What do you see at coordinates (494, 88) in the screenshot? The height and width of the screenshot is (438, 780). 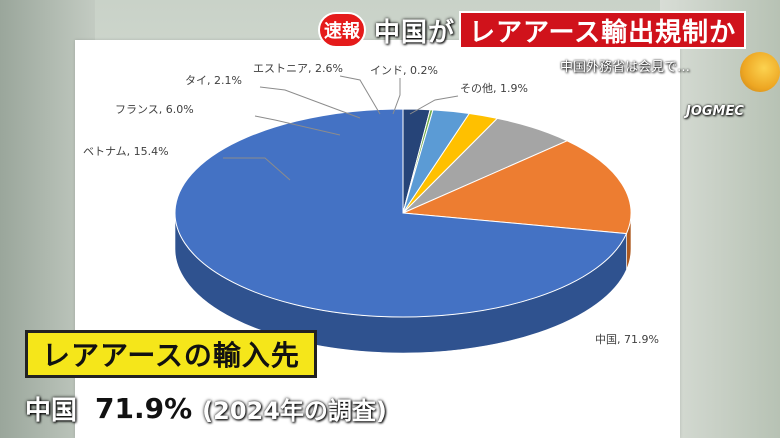 I see `data-label-6: その他, 1.9%` at bounding box center [494, 88].